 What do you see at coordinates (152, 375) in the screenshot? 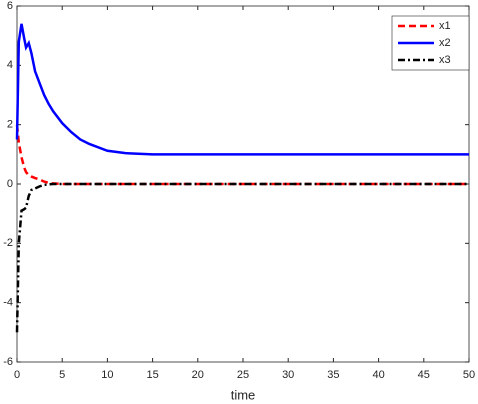
I see `x-tick-label: 15` at bounding box center [152, 375].